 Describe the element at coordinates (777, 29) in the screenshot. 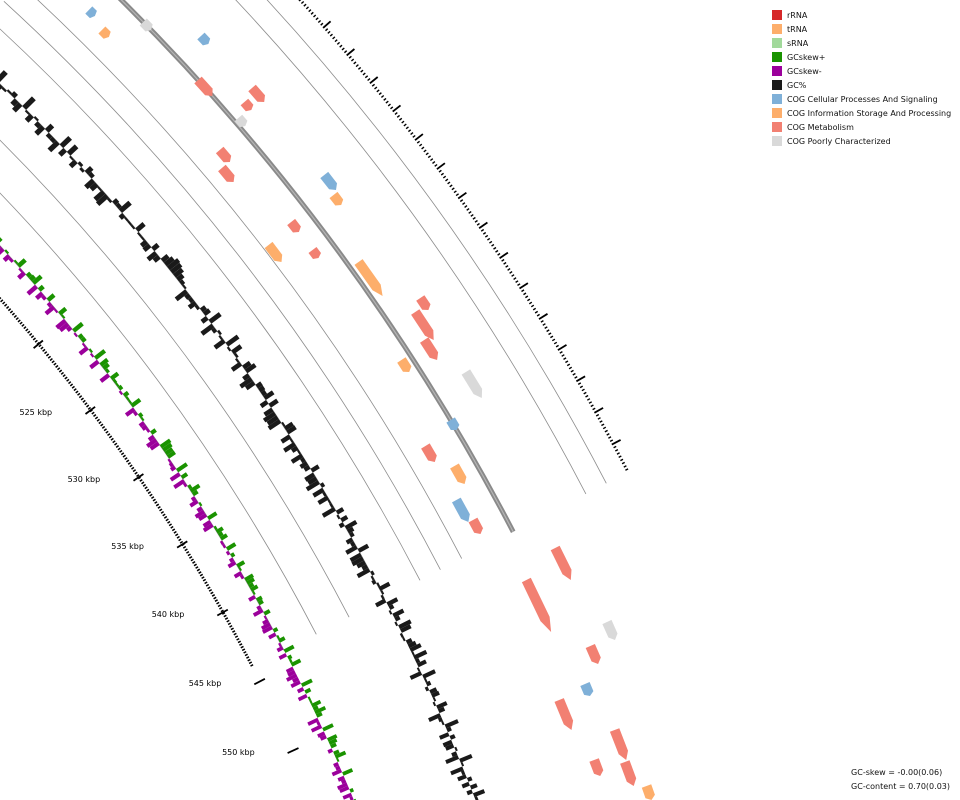

I see `legend-swatch-trna` at that location.